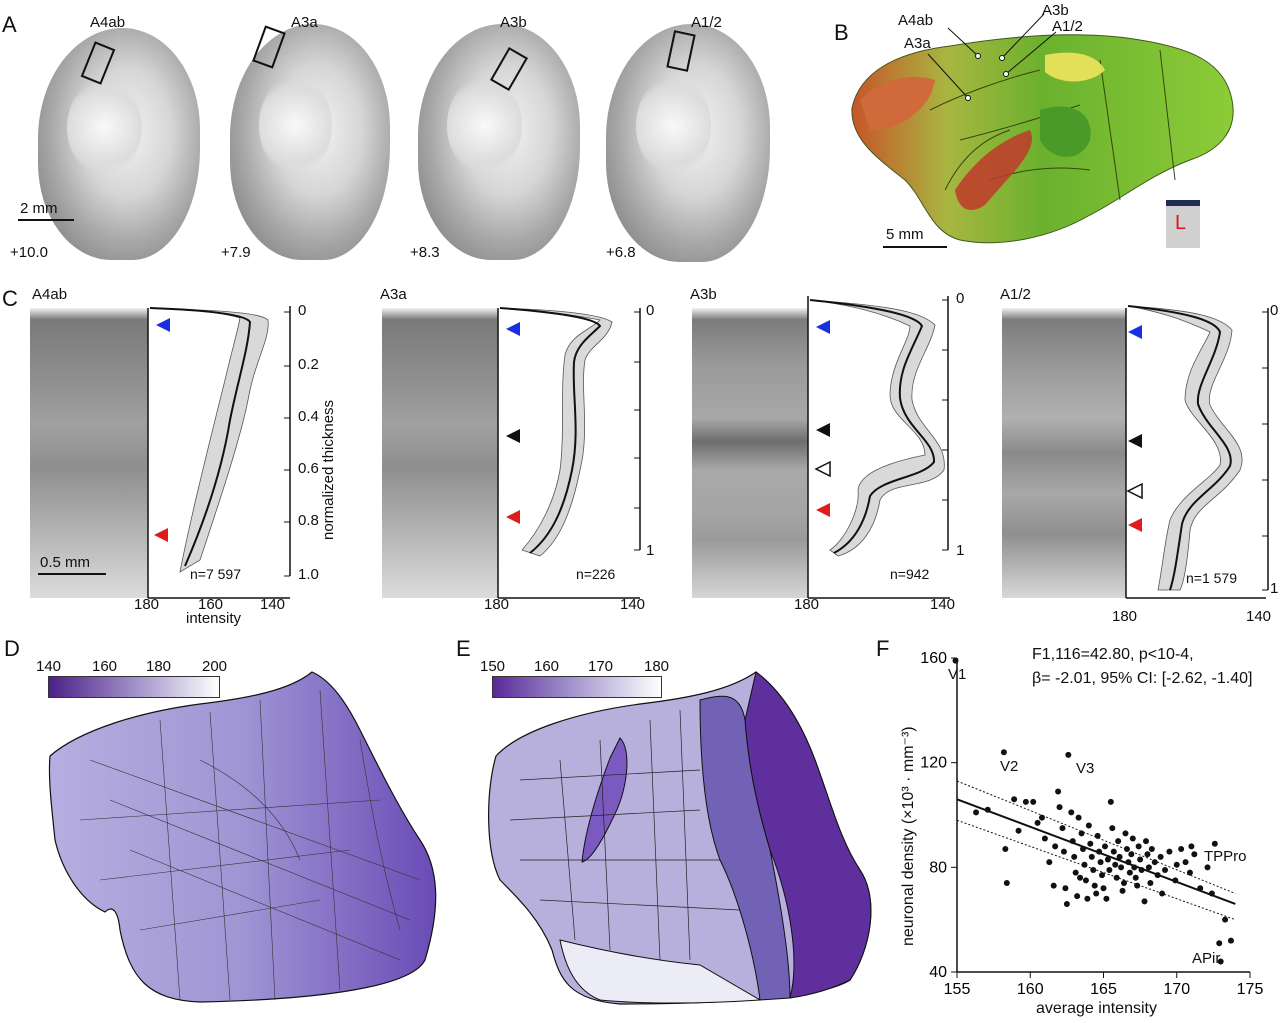  What do you see at coordinates (960, 298) in the screenshot?
I see `c-ytick-a3b-0: 0` at bounding box center [960, 298].